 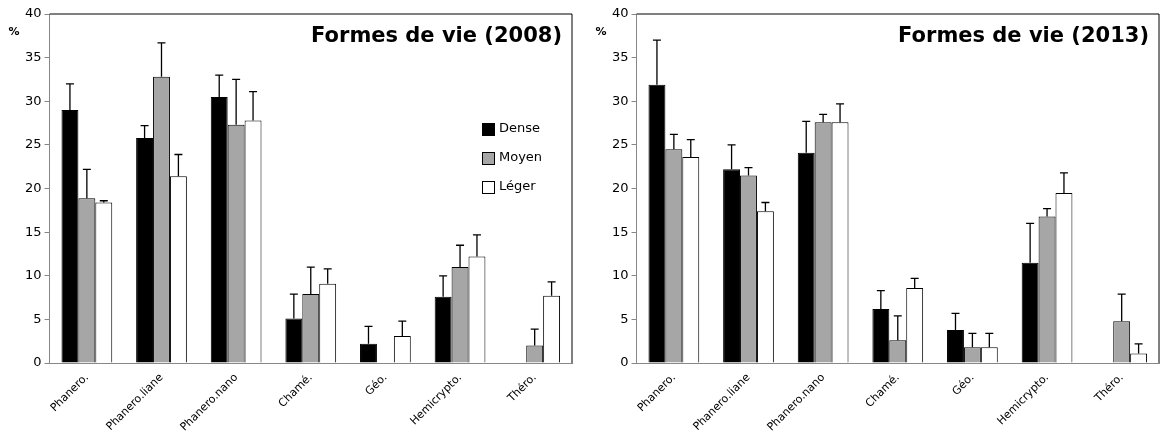 I want to click on text: Formes de vie (2008), so click(x=436, y=34).